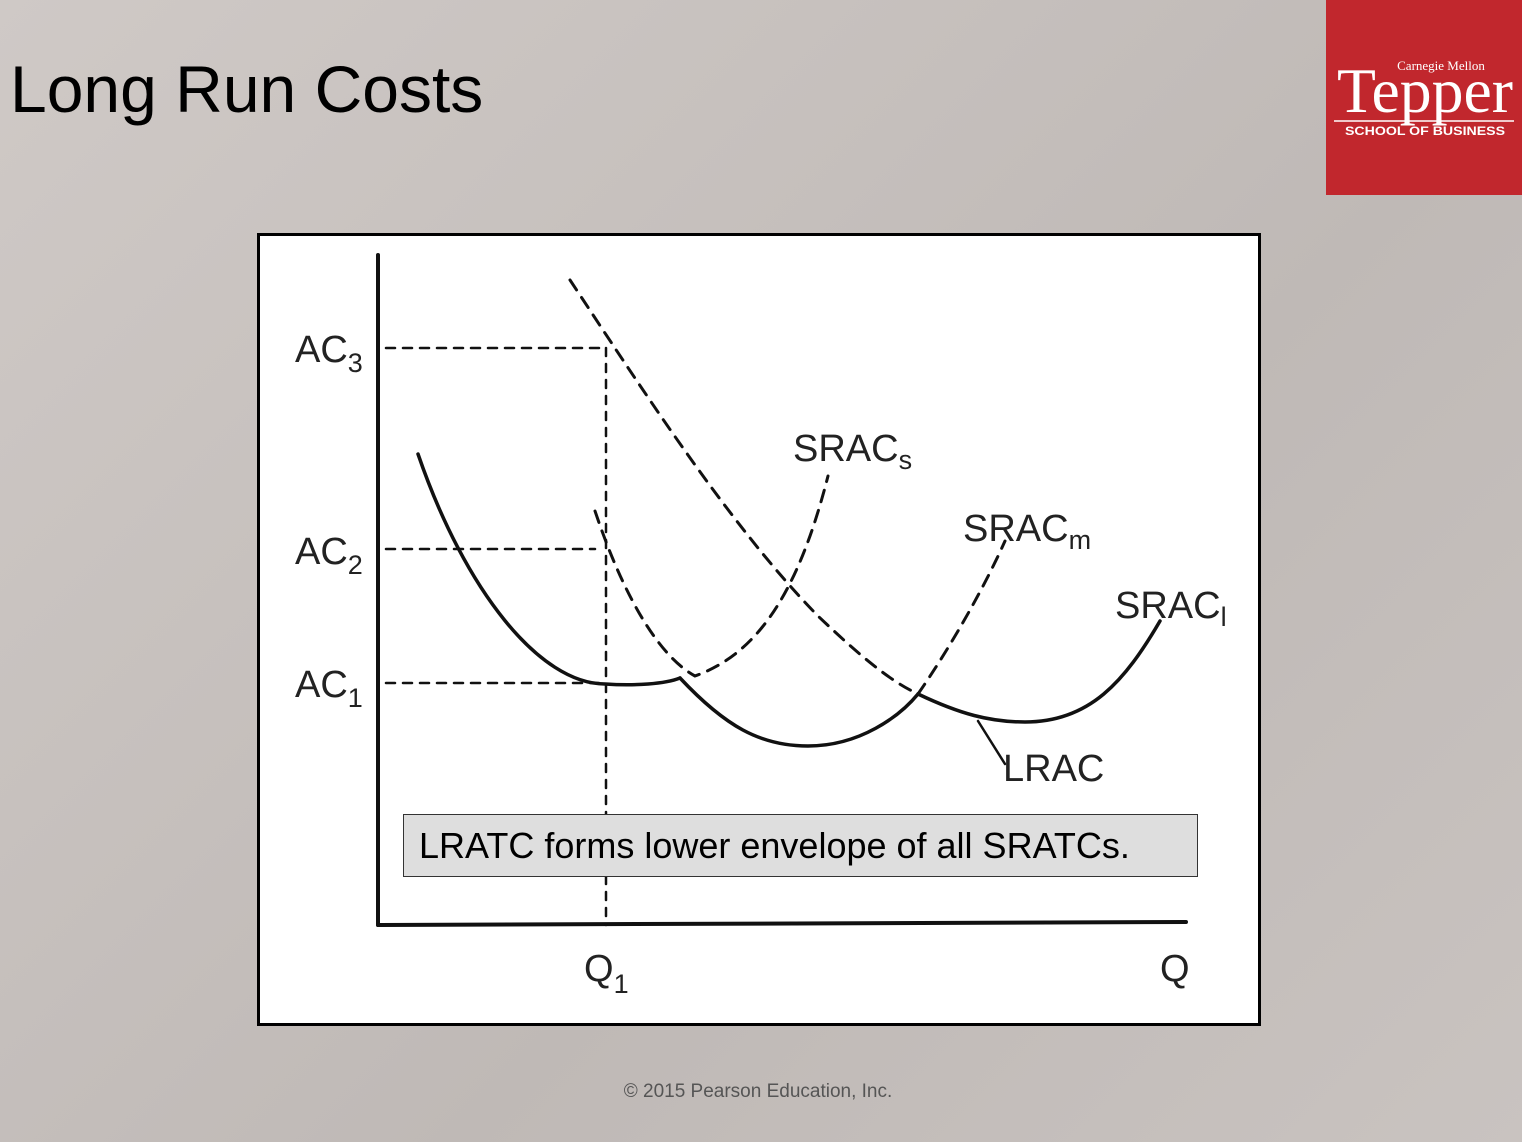 The width and height of the screenshot is (1522, 1142). What do you see at coordinates (1425, 131) in the screenshot?
I see `logo-school-of-business: SCHOOL OF BUSINESS` at bounding box center [1425, 131].